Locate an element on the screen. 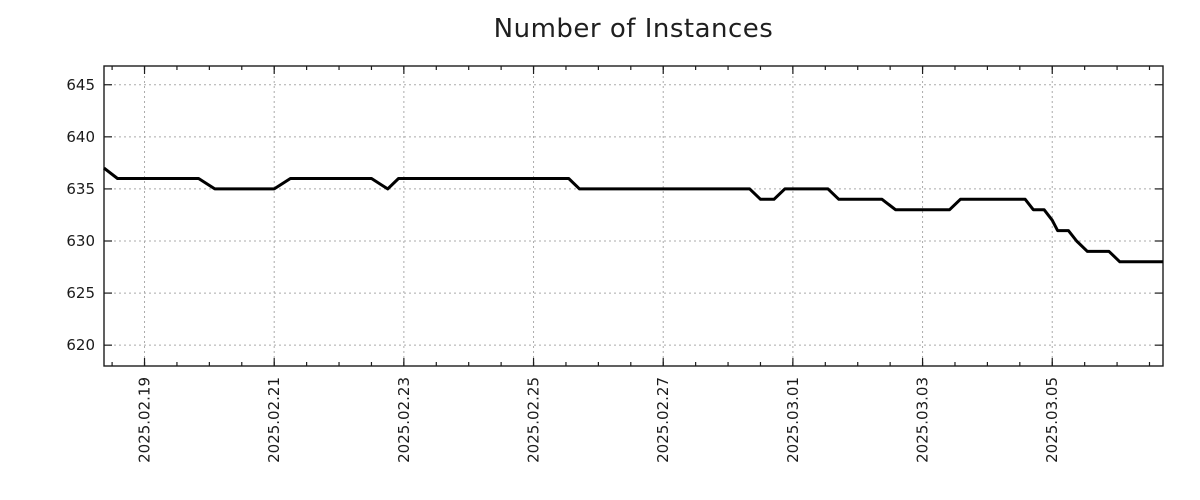 This screenshot has width=1200, height=500. x-tick-label: 2025.03.05 is located at coordinates (1052, 420).